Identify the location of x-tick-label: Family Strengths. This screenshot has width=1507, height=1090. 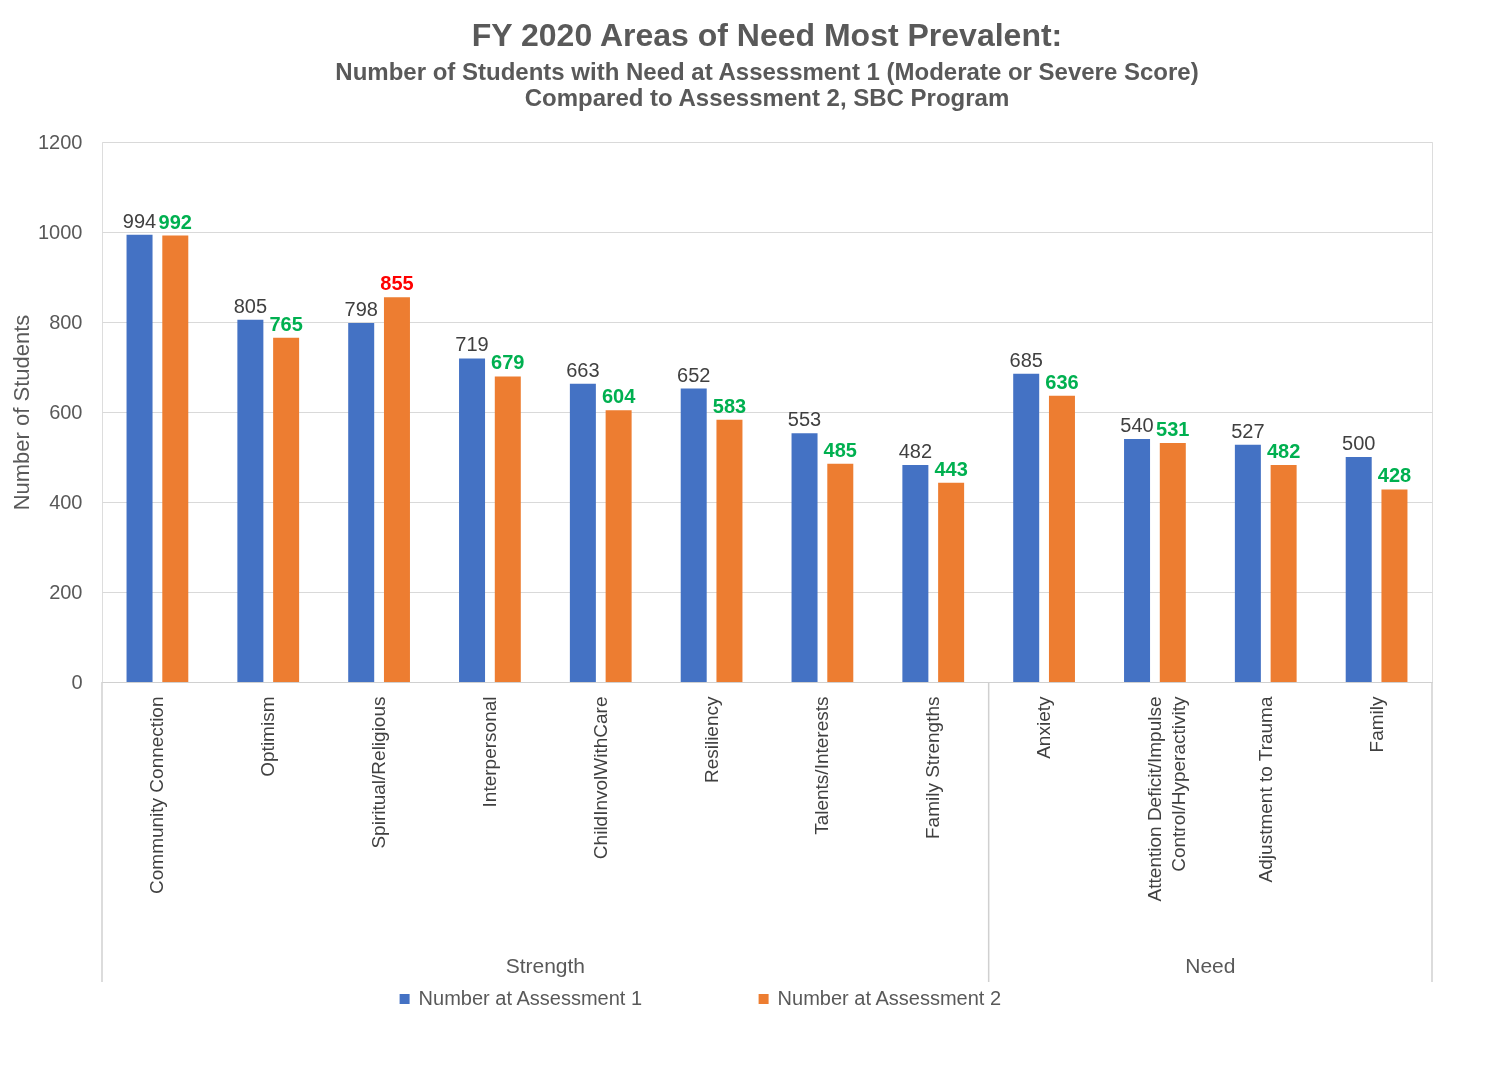
(933, 768).